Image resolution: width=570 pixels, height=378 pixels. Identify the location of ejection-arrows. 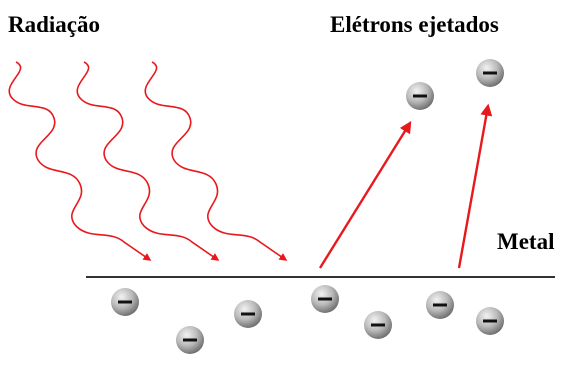
(405, 186).